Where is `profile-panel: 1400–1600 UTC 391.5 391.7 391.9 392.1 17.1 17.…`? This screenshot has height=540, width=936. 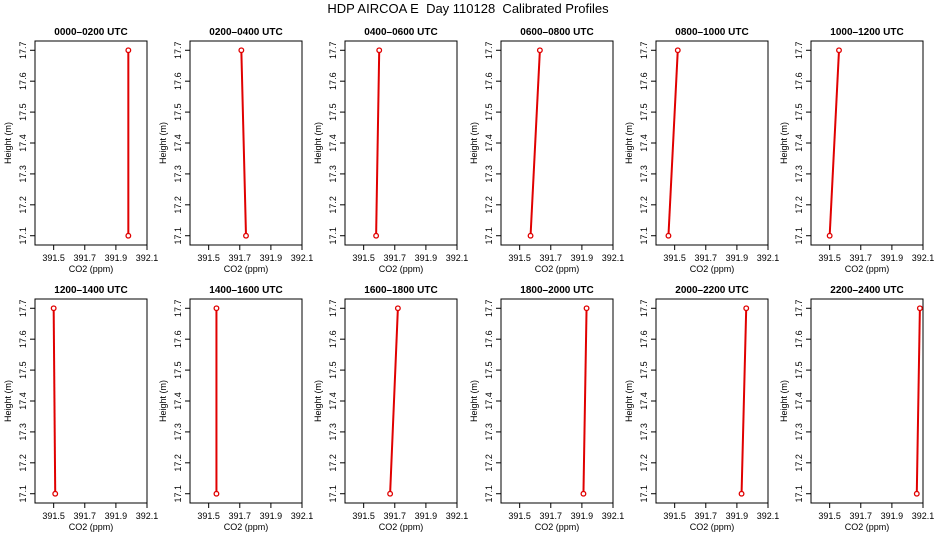
profile-panel: 1400–1600 UTC 391.5 391.7 391.9 392.1 17.1 17.… is located at coordinates (235, 408).